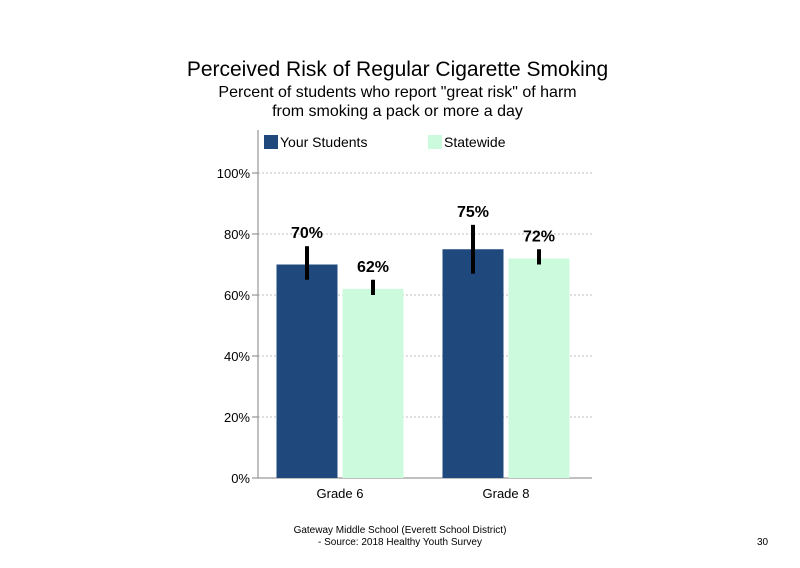  I want to click on x-category-label: Grade 8, so click(506, 493).